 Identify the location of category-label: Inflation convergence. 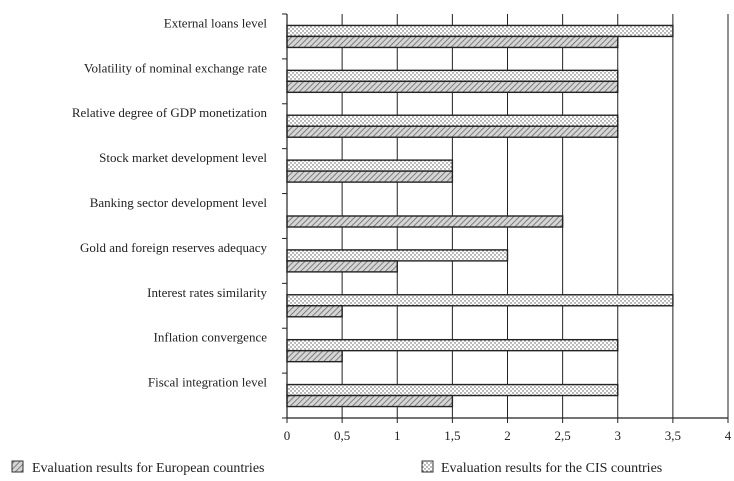
(211, 337).